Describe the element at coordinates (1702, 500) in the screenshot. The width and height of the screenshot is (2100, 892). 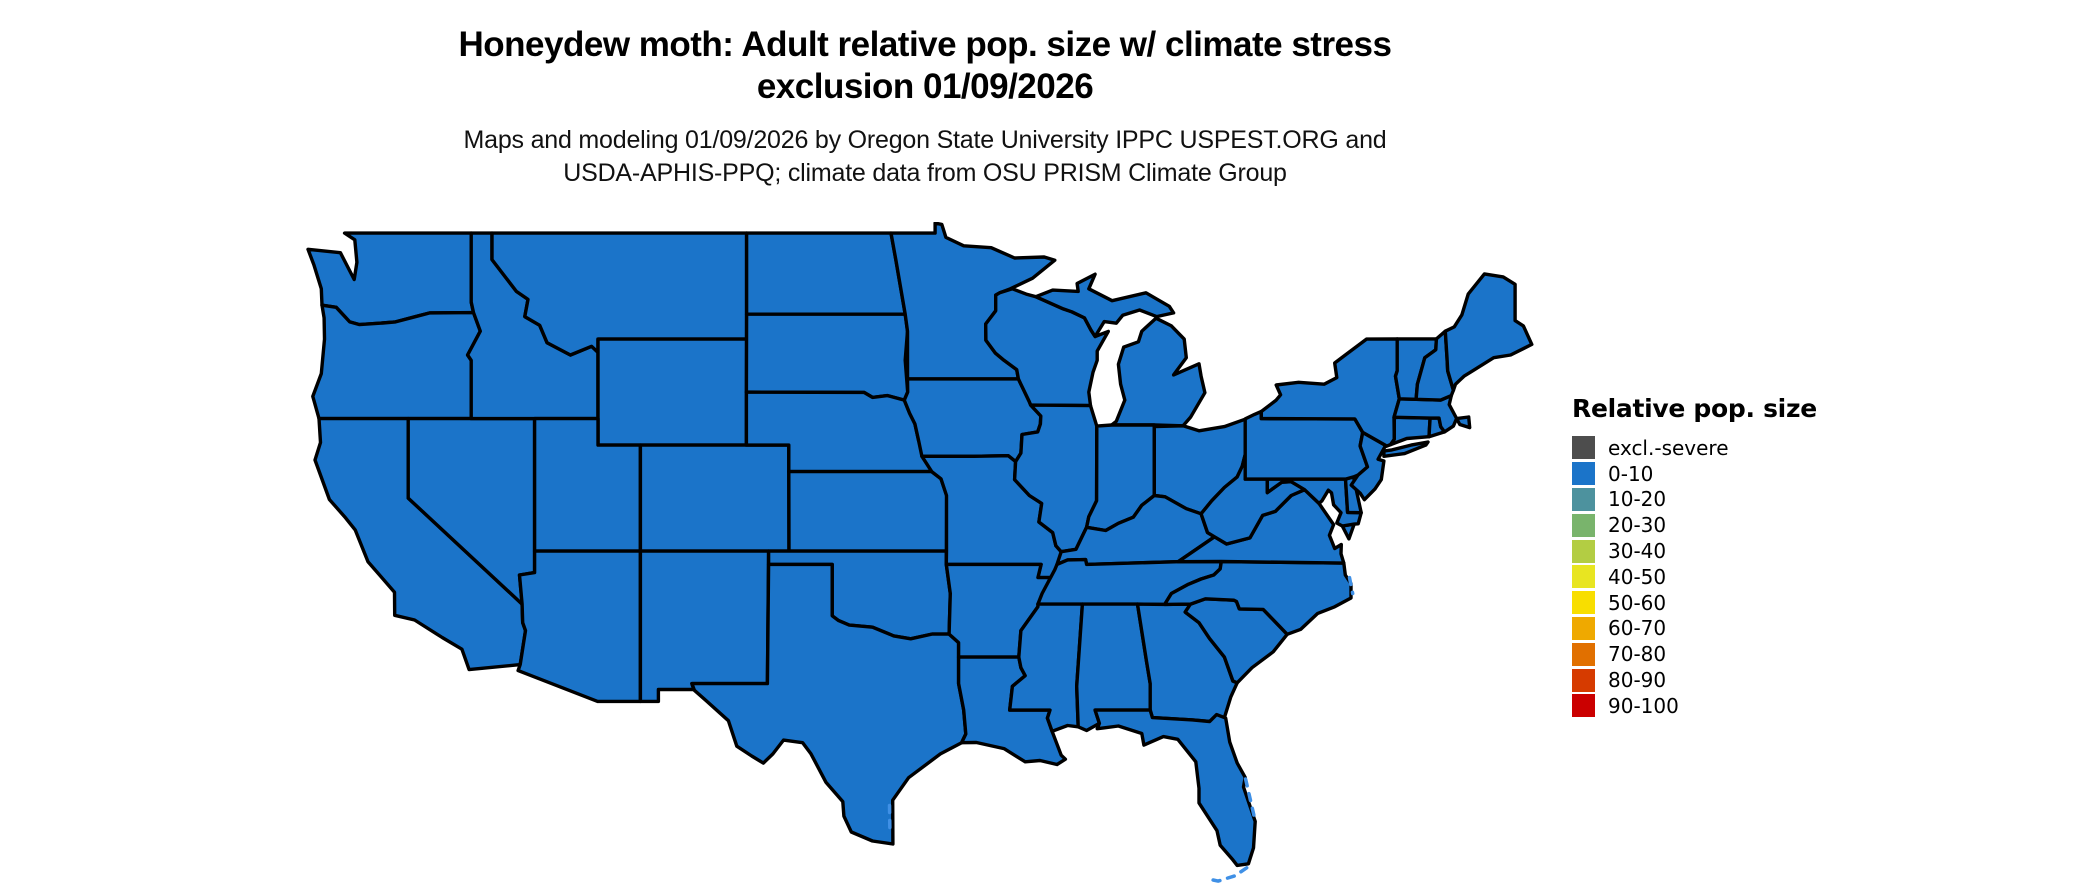
I see `legend-item: 10-20` at that location.